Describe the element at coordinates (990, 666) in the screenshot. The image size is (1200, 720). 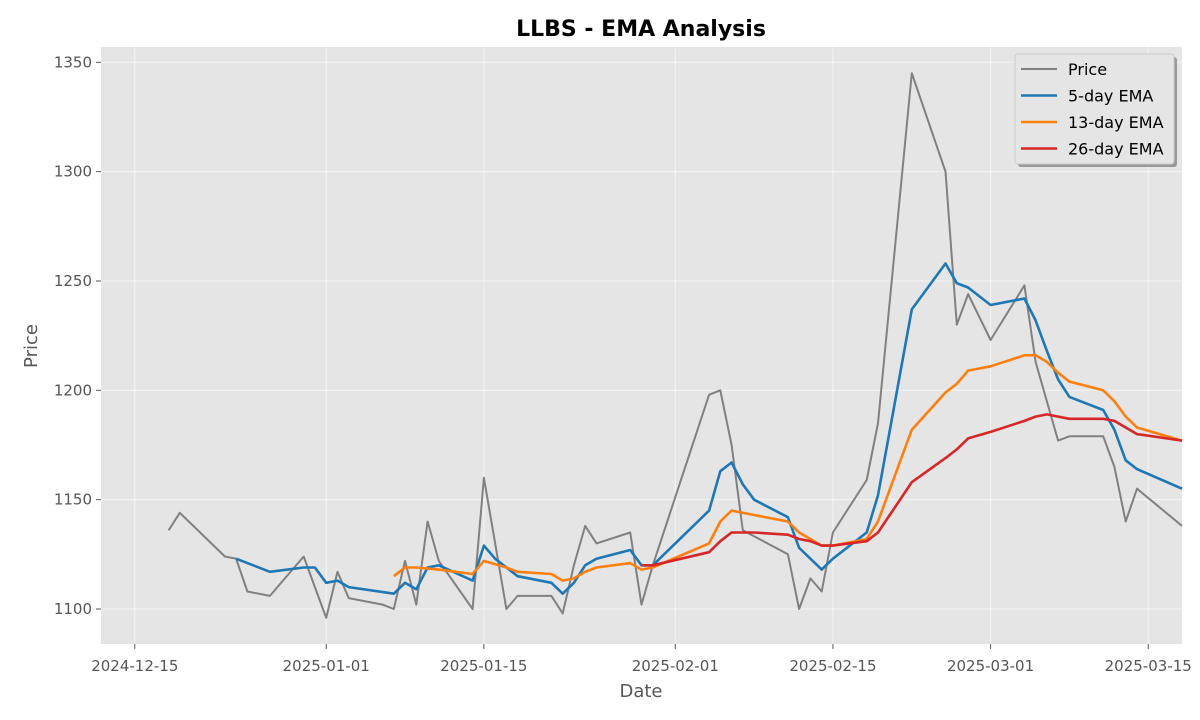
I see `x-tick-label: 2025-03-01` at that location.